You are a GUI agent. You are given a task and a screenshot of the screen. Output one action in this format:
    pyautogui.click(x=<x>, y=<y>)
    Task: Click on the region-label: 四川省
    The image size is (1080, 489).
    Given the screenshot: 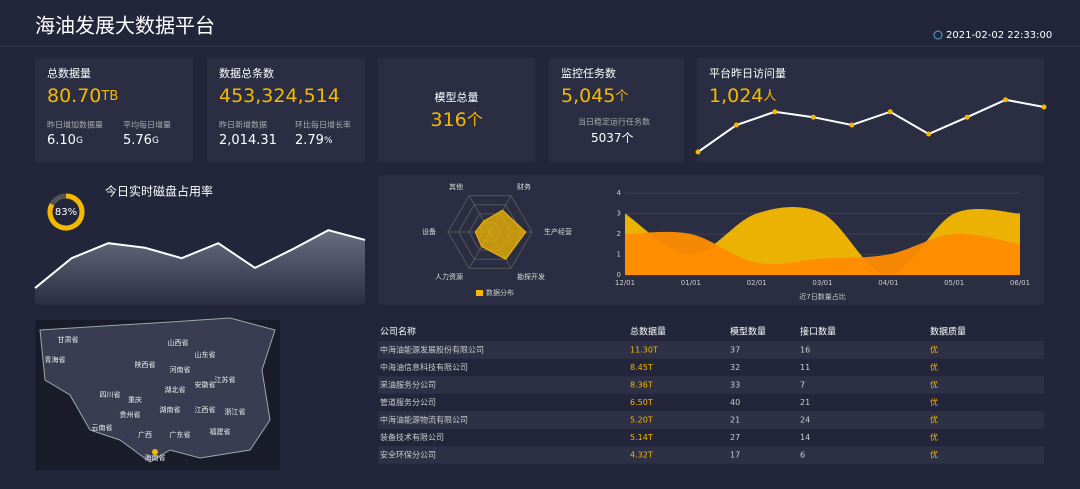 What is the action you would take?
    pyautogui.click(x=110, y=394)
    